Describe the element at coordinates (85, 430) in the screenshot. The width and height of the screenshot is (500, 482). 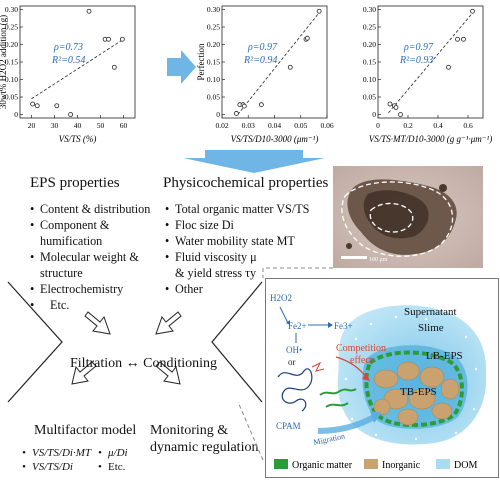
I see `model-title: Multifactor model` at that location.